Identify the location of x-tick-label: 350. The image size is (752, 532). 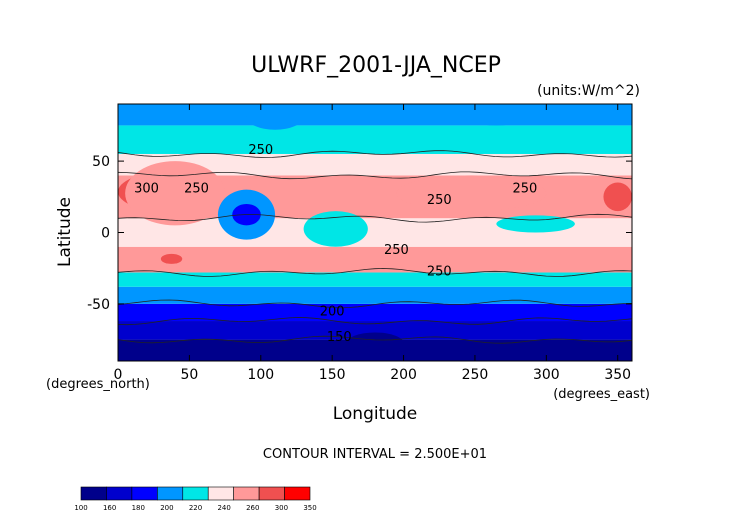
(617, 375).